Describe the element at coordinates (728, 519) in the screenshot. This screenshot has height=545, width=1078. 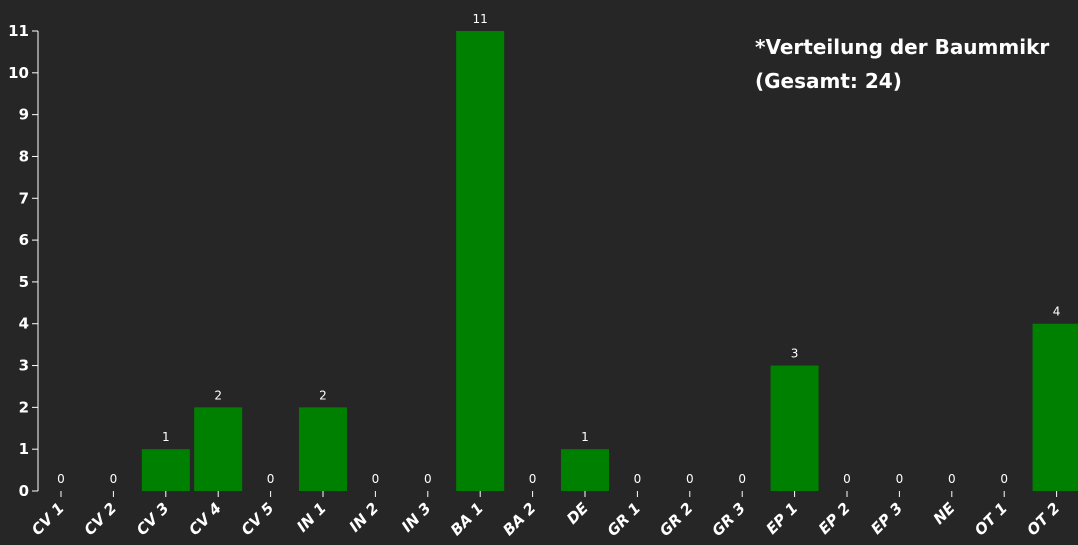
I see `x-tick-label: GR 3` at that location.